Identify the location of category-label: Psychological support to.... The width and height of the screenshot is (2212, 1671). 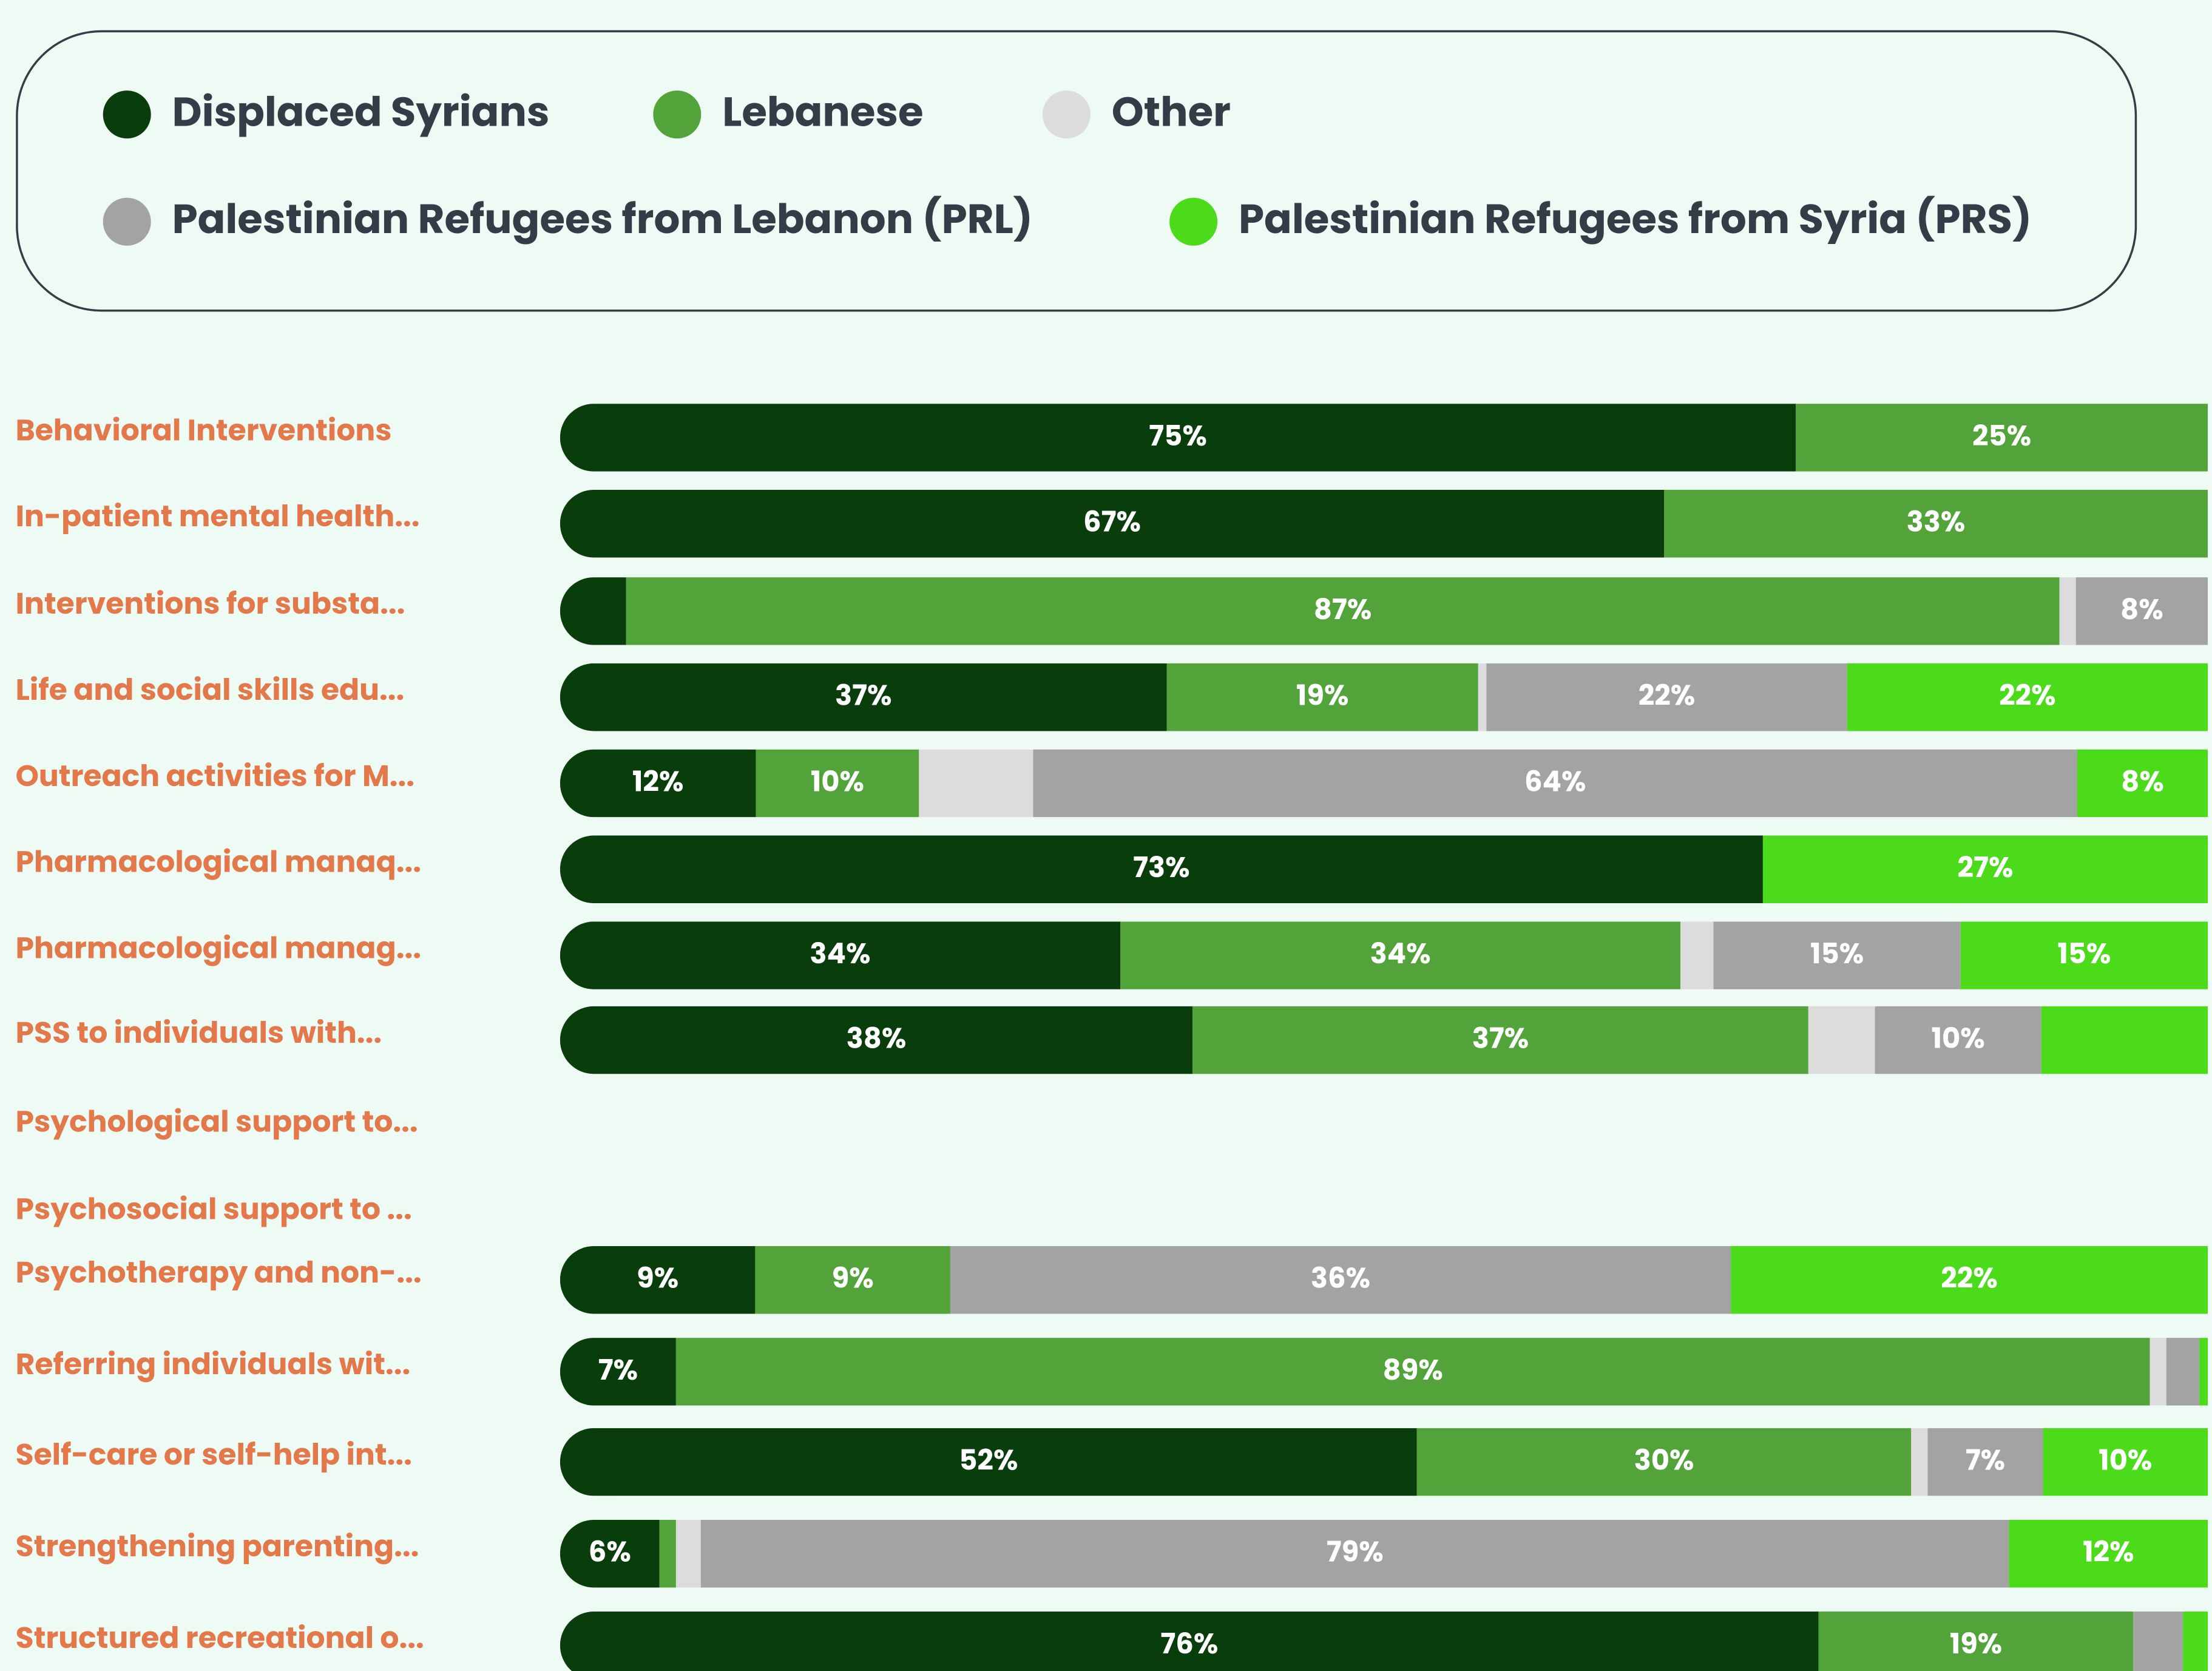
(217, 1121).